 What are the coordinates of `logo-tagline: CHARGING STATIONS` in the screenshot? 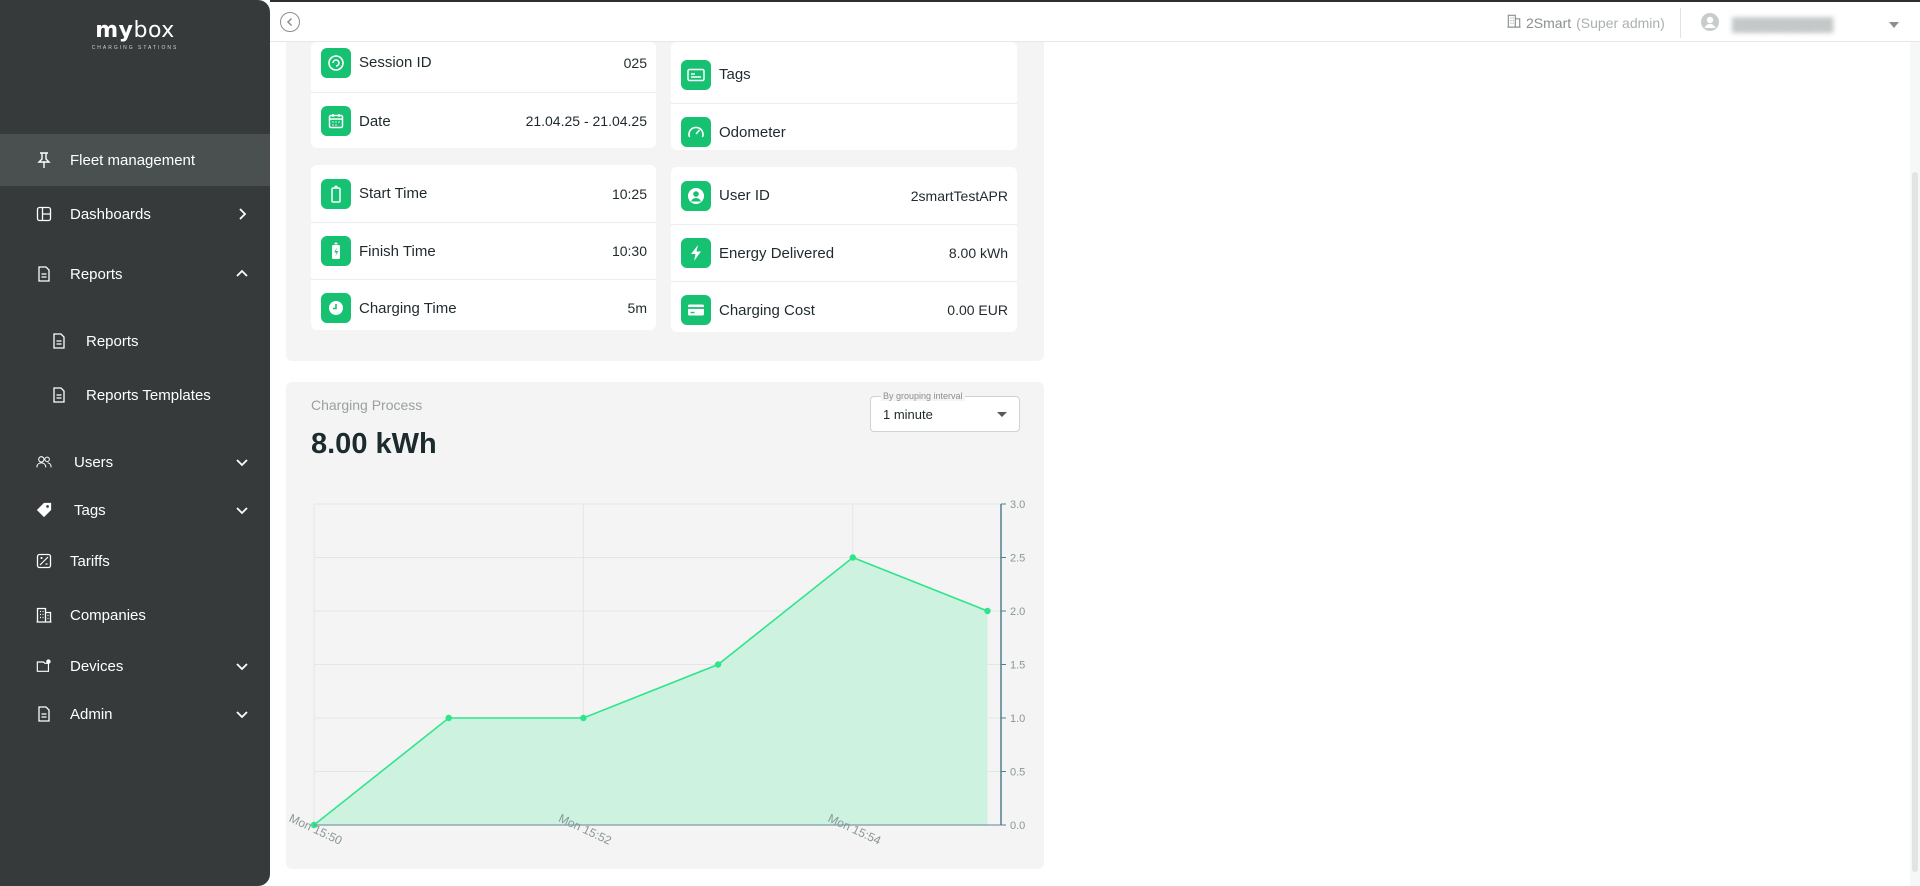 It's located at (135, 48).